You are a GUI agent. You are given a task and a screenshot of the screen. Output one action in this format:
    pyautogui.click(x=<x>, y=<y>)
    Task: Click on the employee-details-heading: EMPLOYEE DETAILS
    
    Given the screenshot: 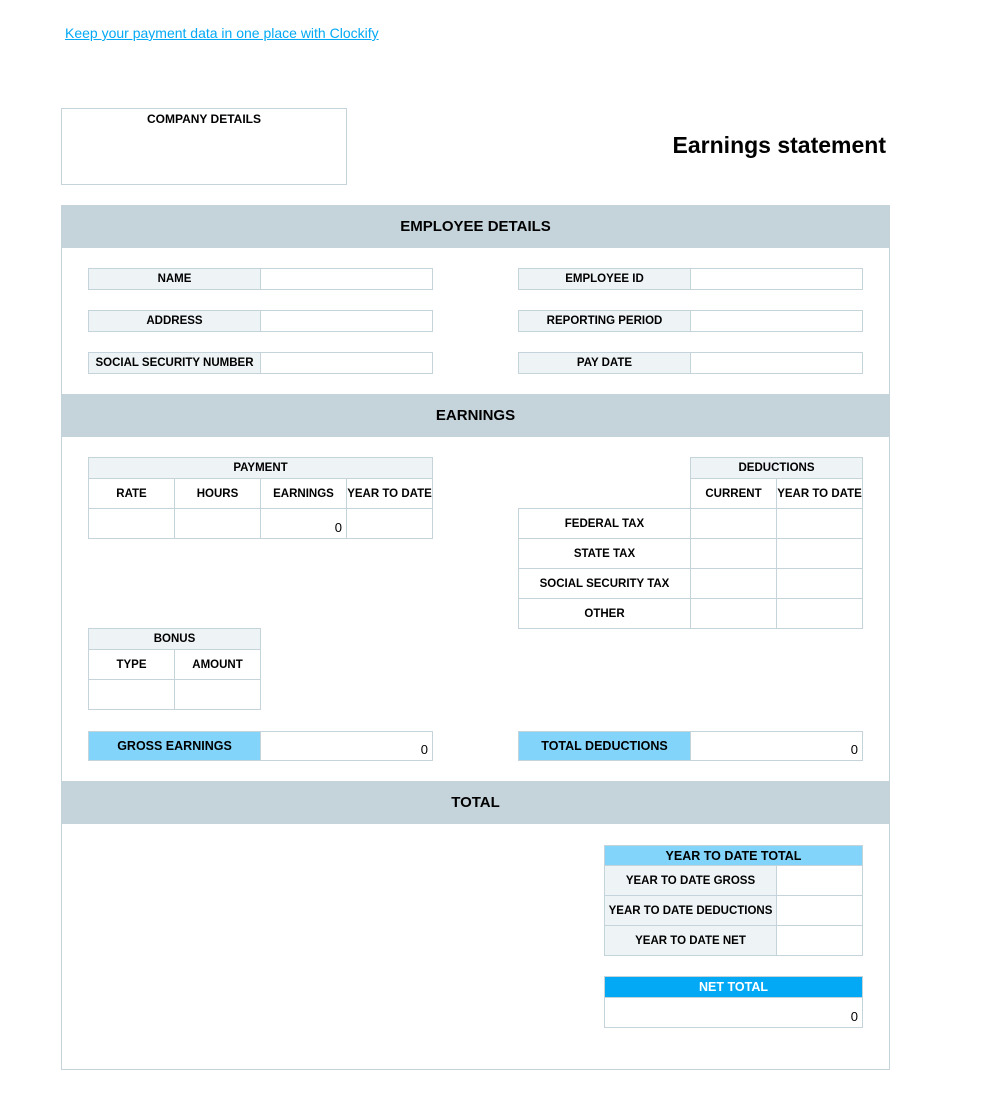 What is the action you would take?
    pyautogui.click(x=475, y=226)
    